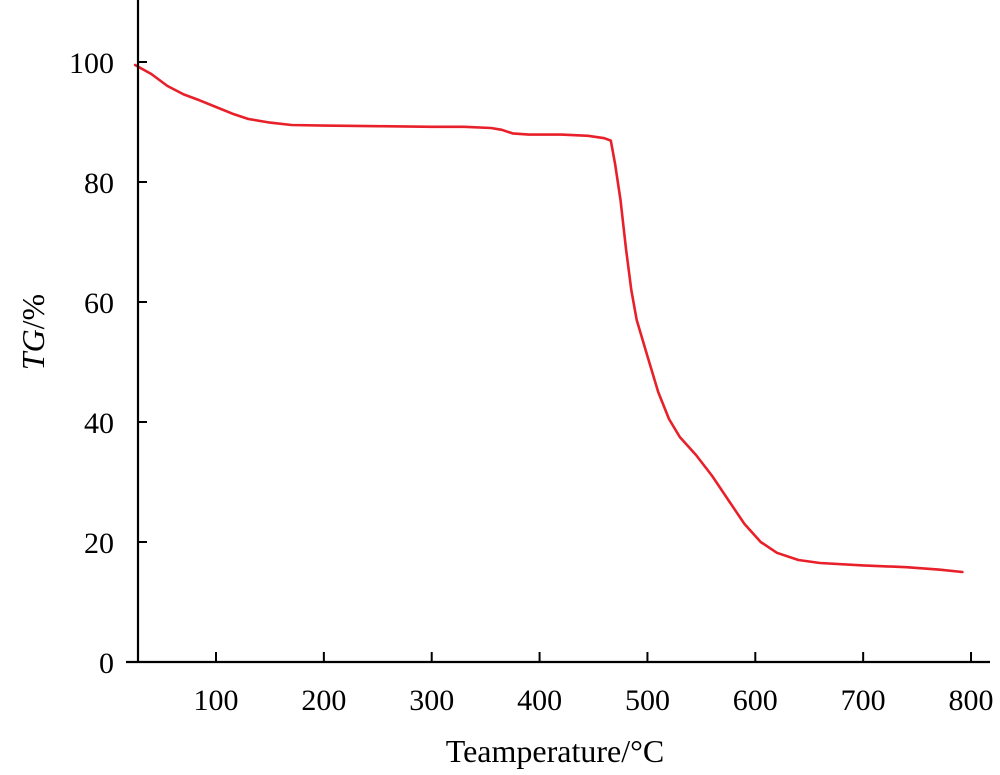  Describe the element at coordinates (863, 700) in the screenshot. I see `x-tick-label: 700` at that location.